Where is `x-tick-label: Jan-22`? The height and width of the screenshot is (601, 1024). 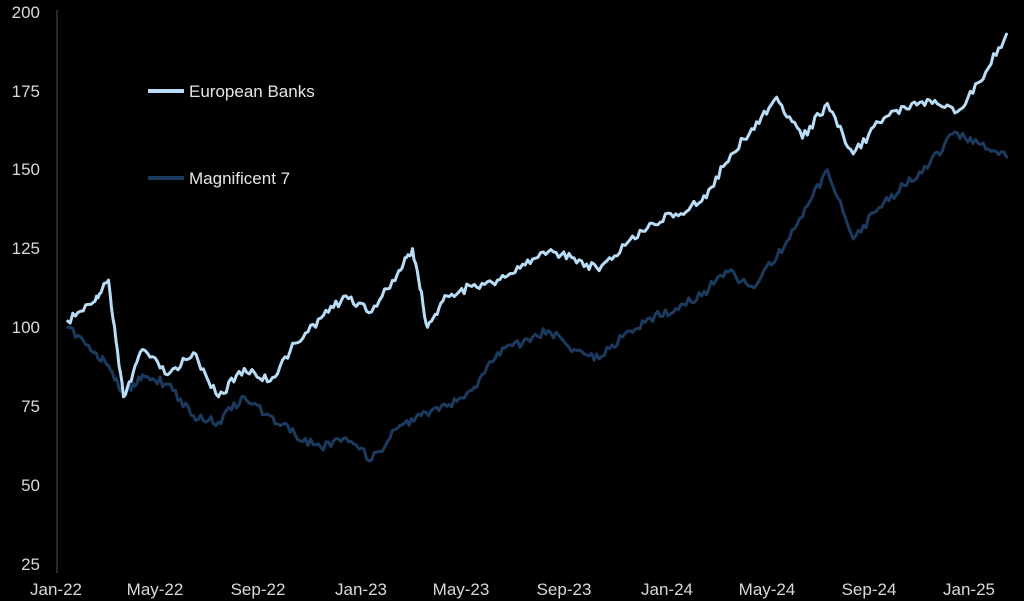
x-tick-label: Jan-22 is located at coordinates (56, 589).